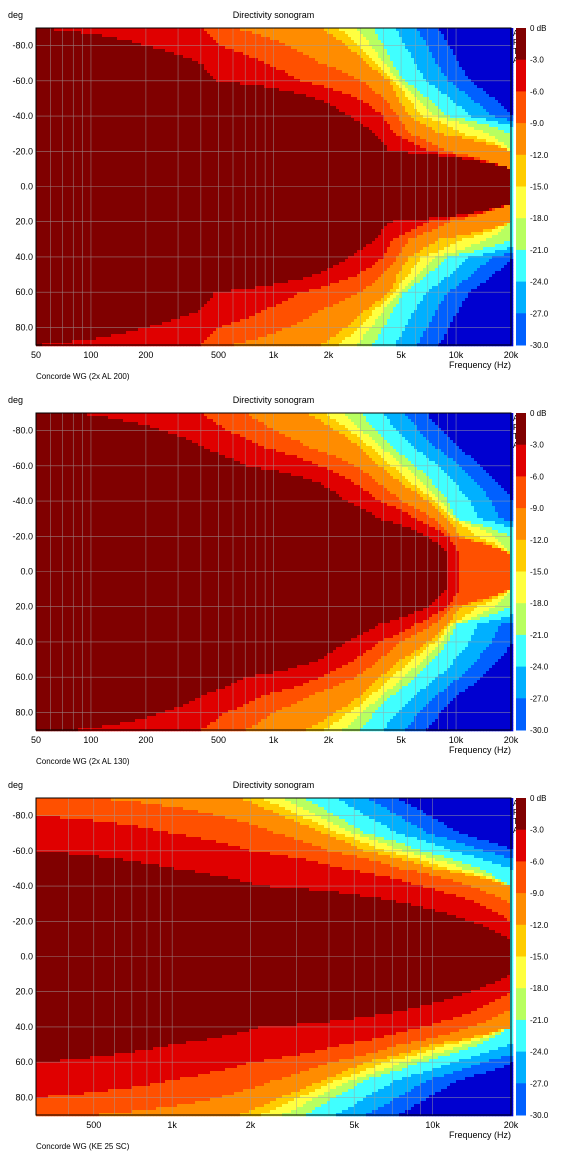  Describe the element at coordinates (83, 376) in the screenshot. I see `chart-caption: Concorde WG (2x AL 200)` at that location.